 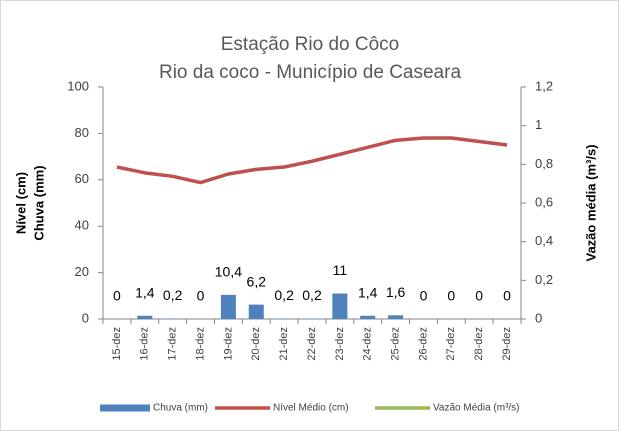 What do you see at coordinates (200, 344) in the screenshot?
I see `x-tick-label: 18-dez` at bounding box center [200, 344].